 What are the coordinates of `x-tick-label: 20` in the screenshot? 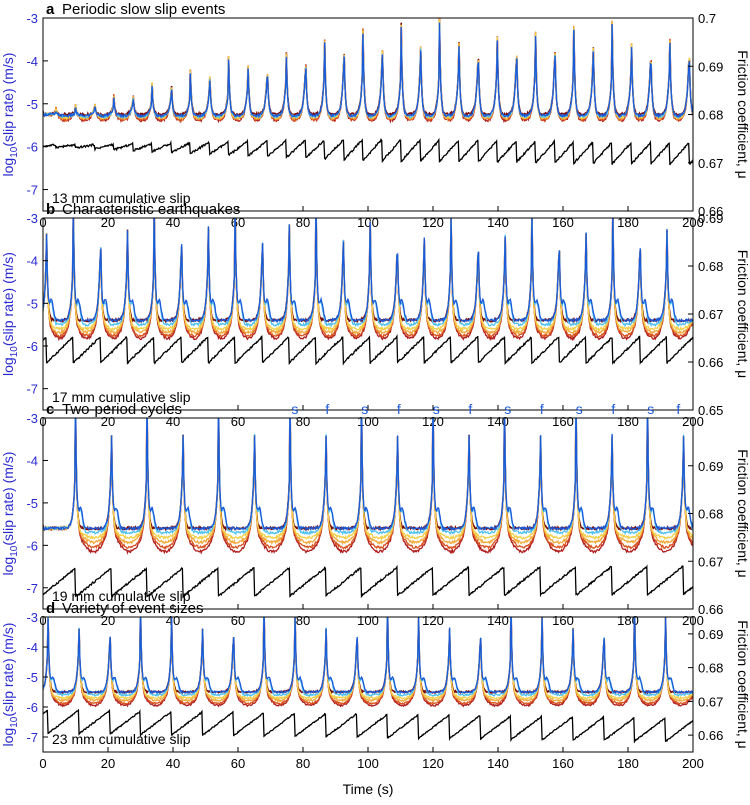 It's located at (108, 763).